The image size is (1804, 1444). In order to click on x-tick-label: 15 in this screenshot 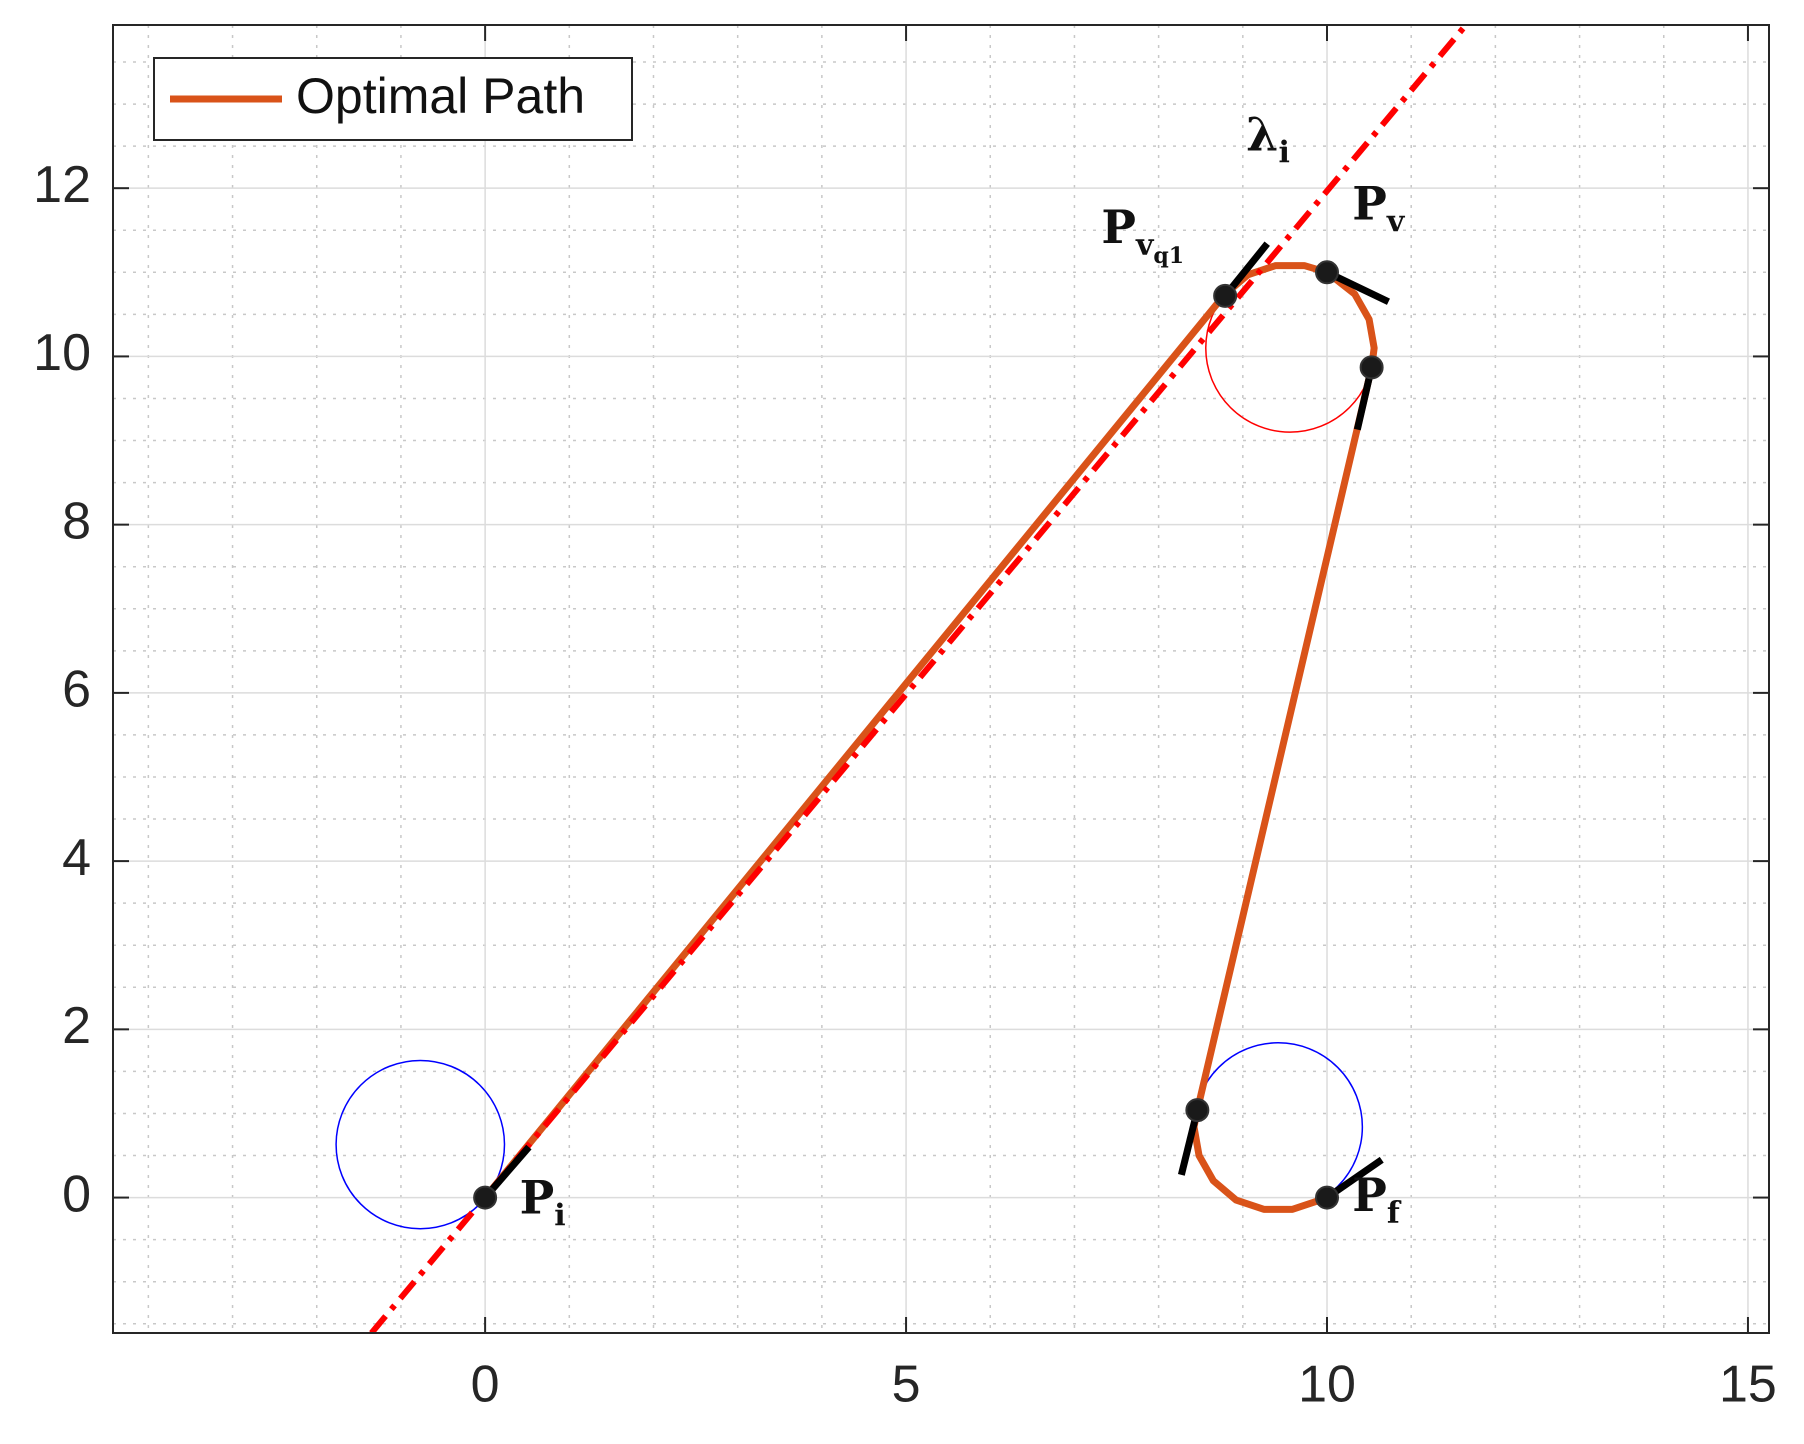, I will do `click(1748, 1385)`.